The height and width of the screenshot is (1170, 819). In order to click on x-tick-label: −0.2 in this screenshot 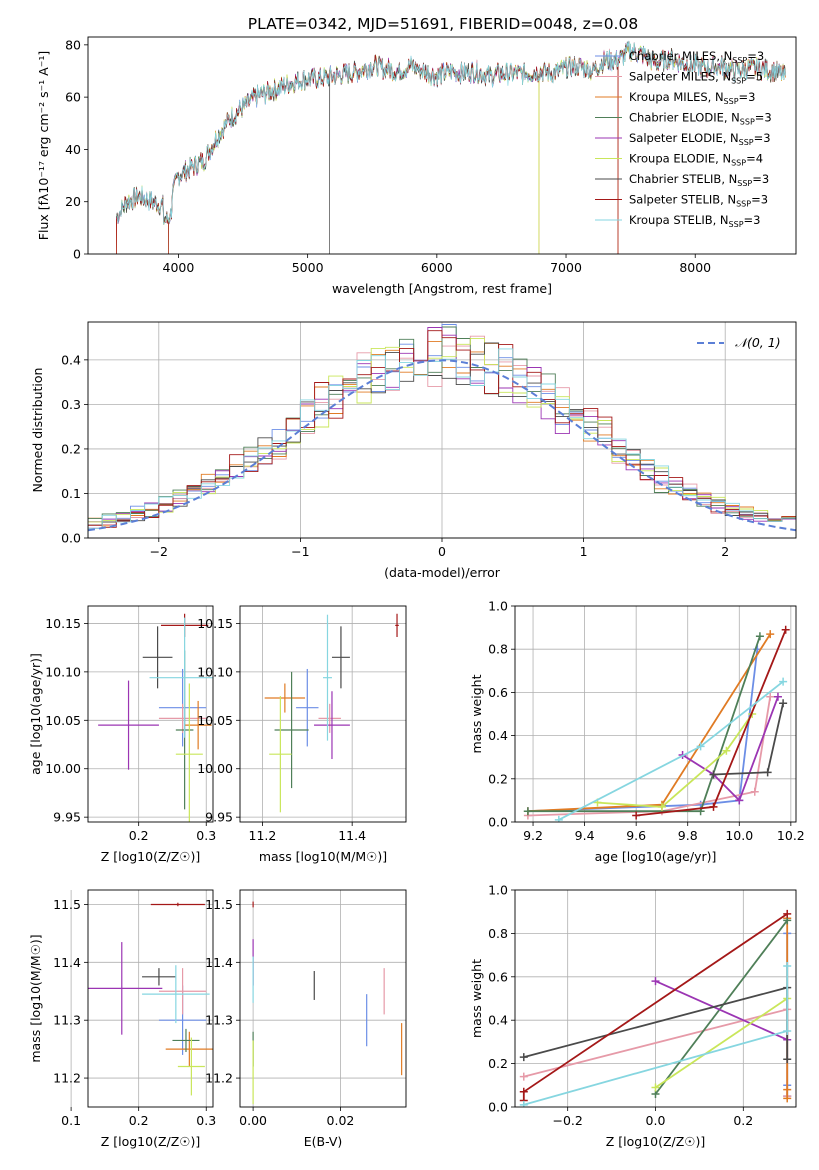, I will do `click(568, 1120)`.